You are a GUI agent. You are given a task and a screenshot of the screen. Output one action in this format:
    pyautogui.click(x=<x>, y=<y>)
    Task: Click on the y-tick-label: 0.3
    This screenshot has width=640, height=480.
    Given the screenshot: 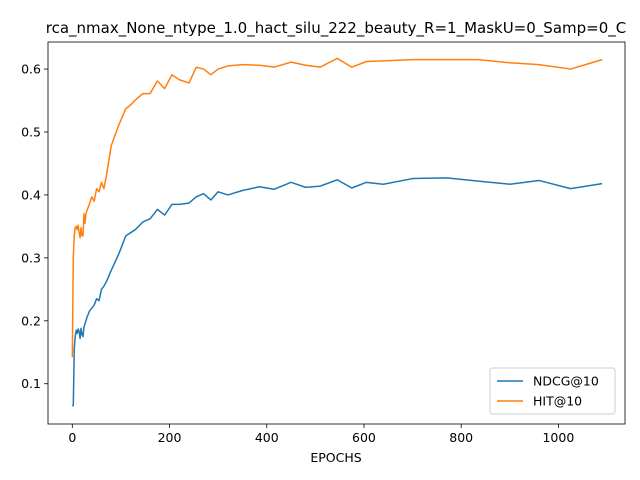 What is the action you would take?
    pyautogui.click(x=31, y=257)
    